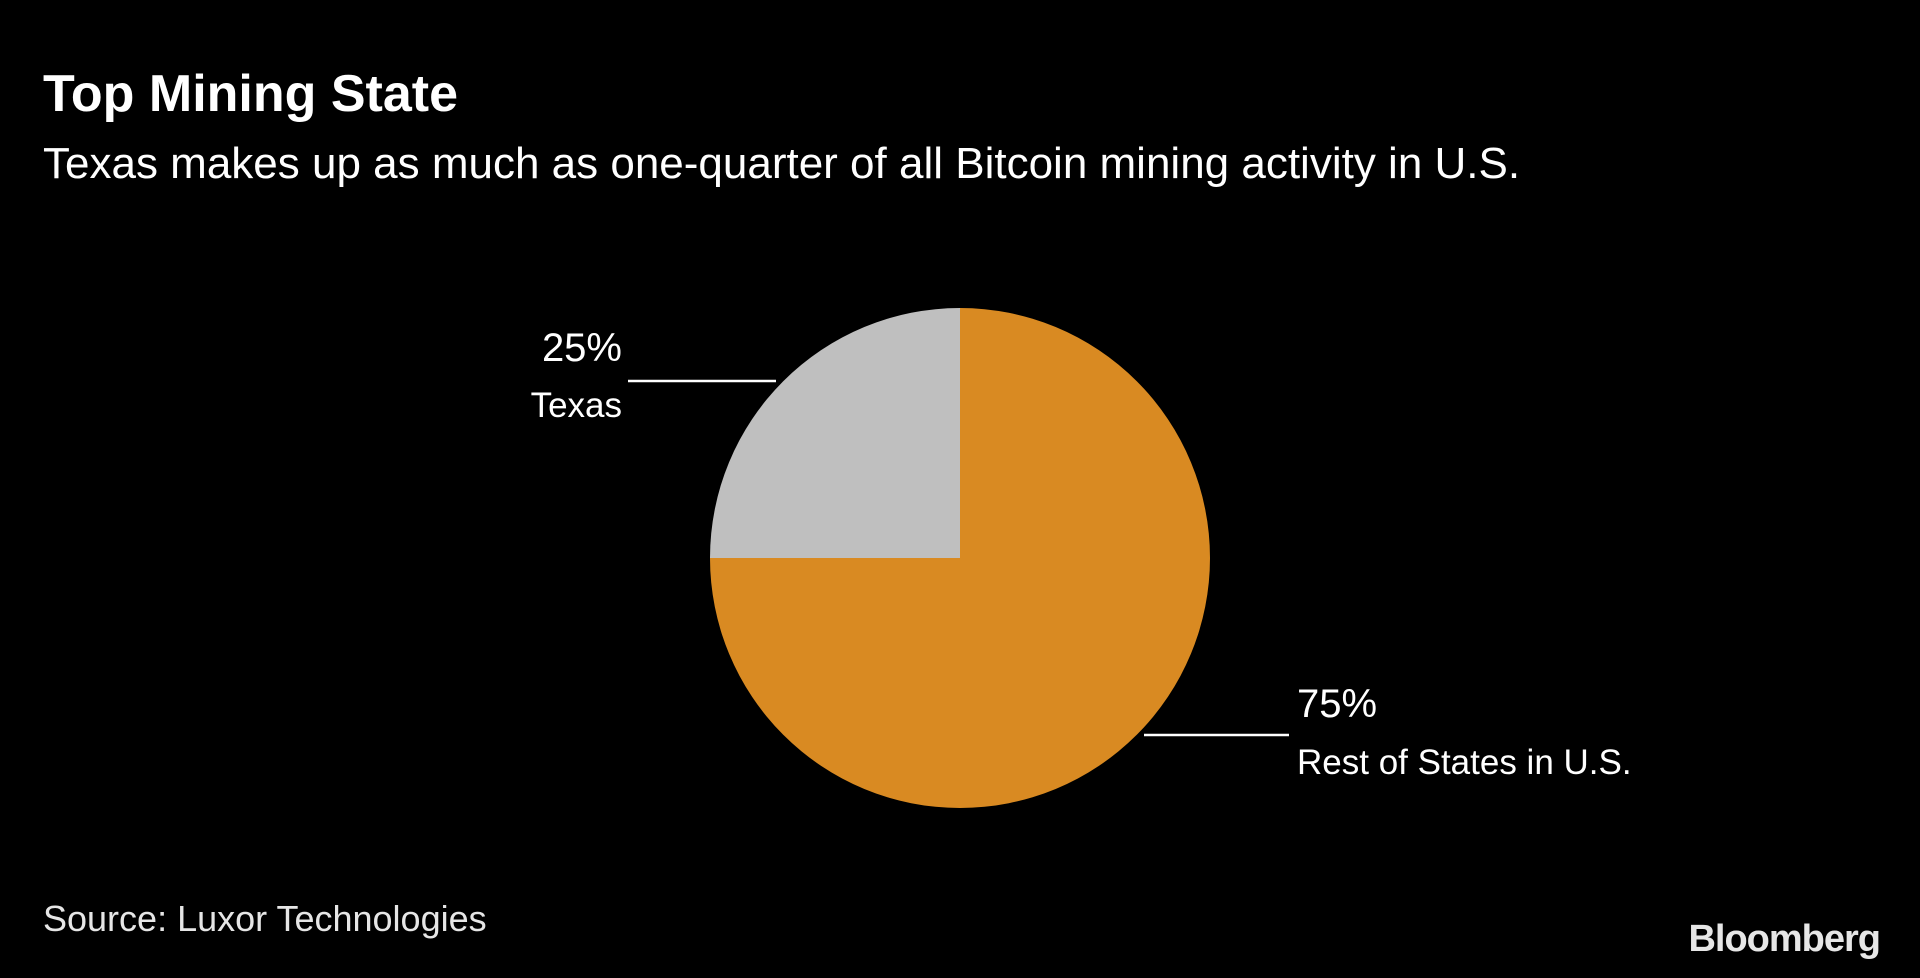 This screenshot has height=978, width=1920. Describe the element at coordinates (1337, 704) in the screenshot. I see `rest-value-label: 75%` at that location.